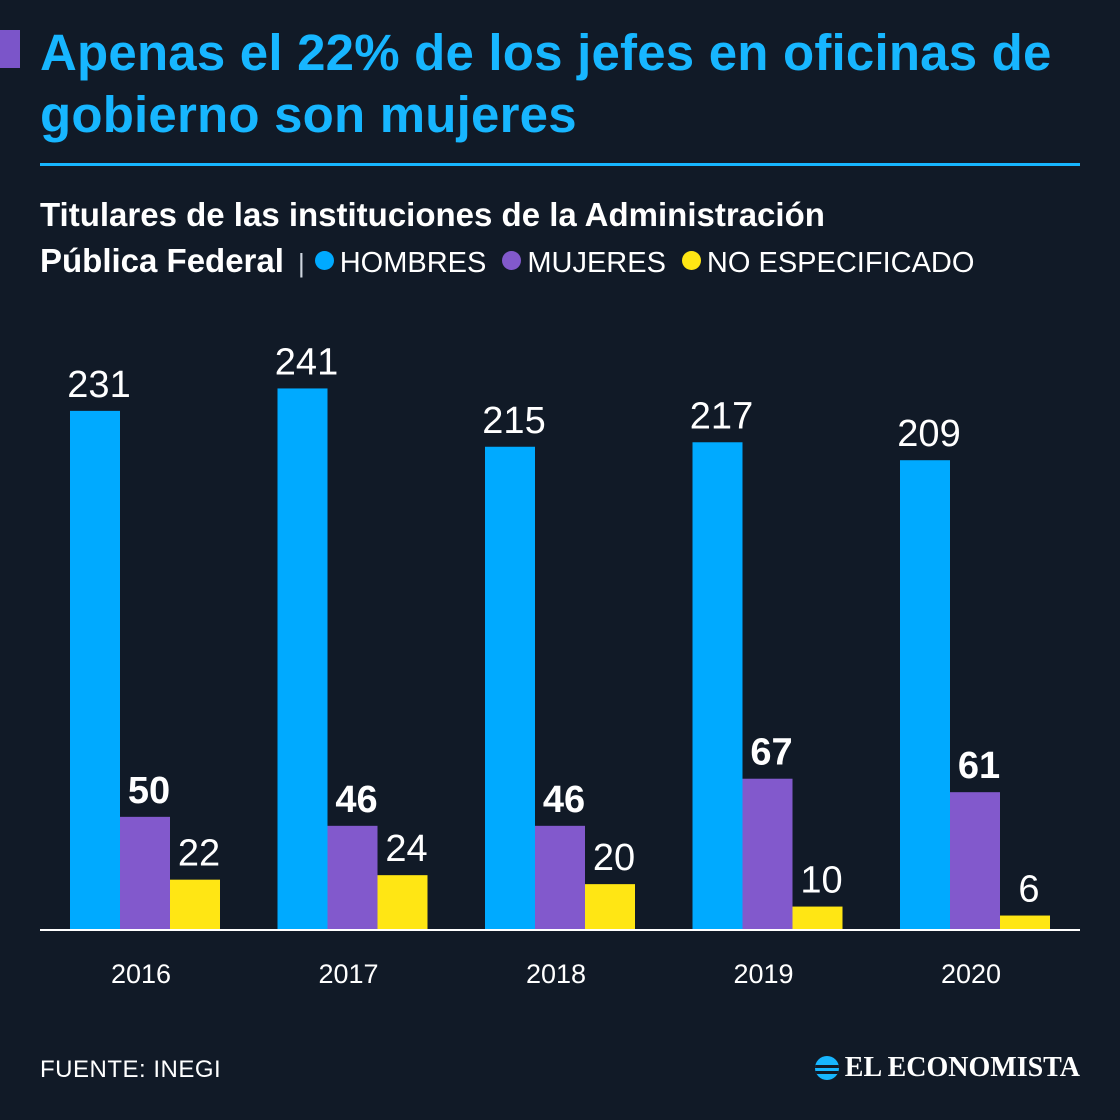 The height and width of the screenshot is (1120, 1120). What do you see at coordinates (928, 434) in the screenshot?
I see `data-label-hombres-2020: 209` at bounding box center [928, 434].